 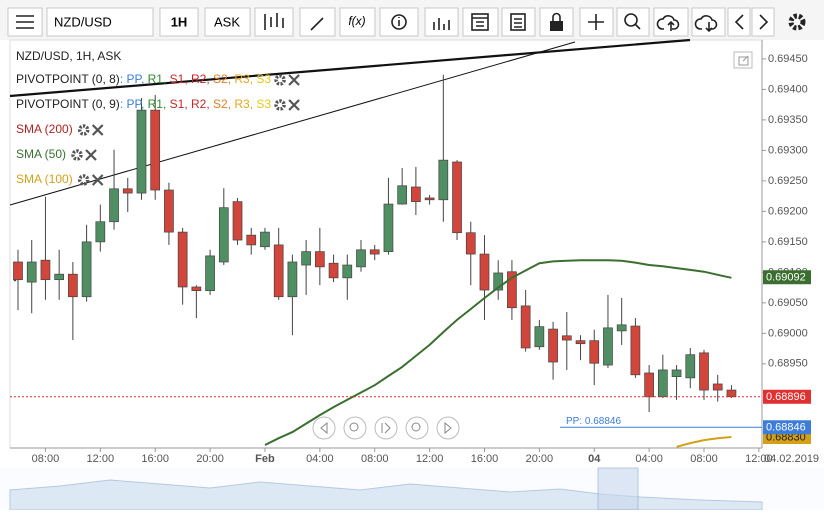 I want to click on legend-entry: SMA (100), so click(x=44, y=179).